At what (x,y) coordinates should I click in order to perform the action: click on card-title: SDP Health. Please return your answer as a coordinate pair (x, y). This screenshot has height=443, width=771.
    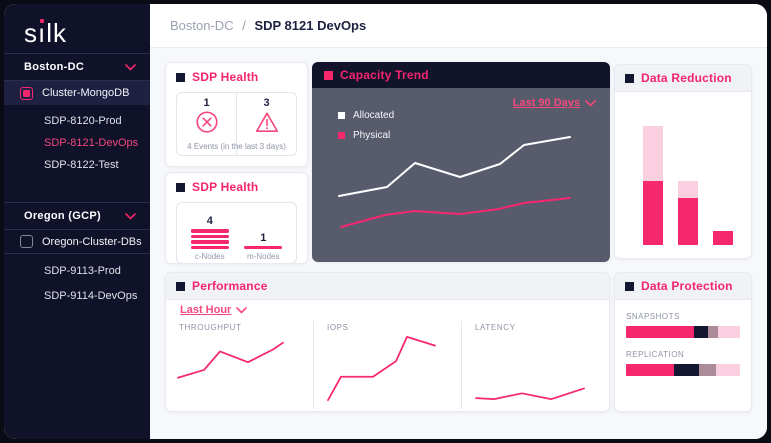
    Looking at the image, I should click on (225, 77).